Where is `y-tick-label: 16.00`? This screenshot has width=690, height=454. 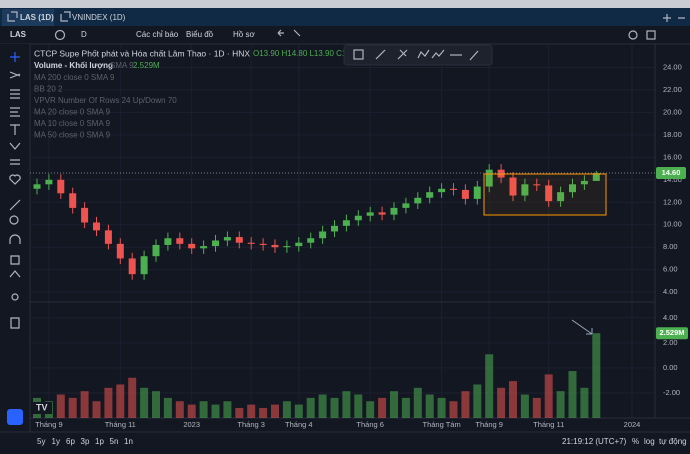 y-tick-label: 16.00 is located at coordinates (672, 156).